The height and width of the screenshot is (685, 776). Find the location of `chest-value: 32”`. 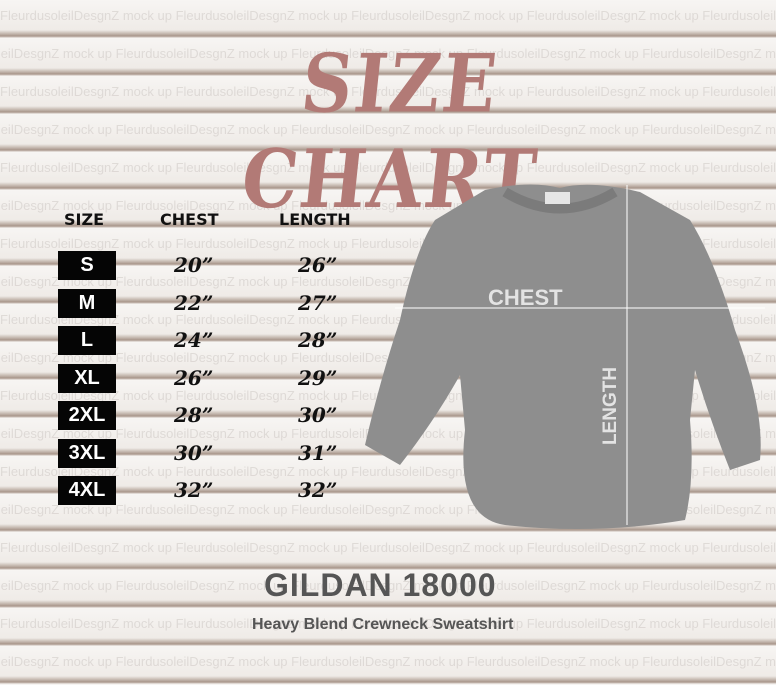

chest-value: 32” is located at coordinates (194, 490).